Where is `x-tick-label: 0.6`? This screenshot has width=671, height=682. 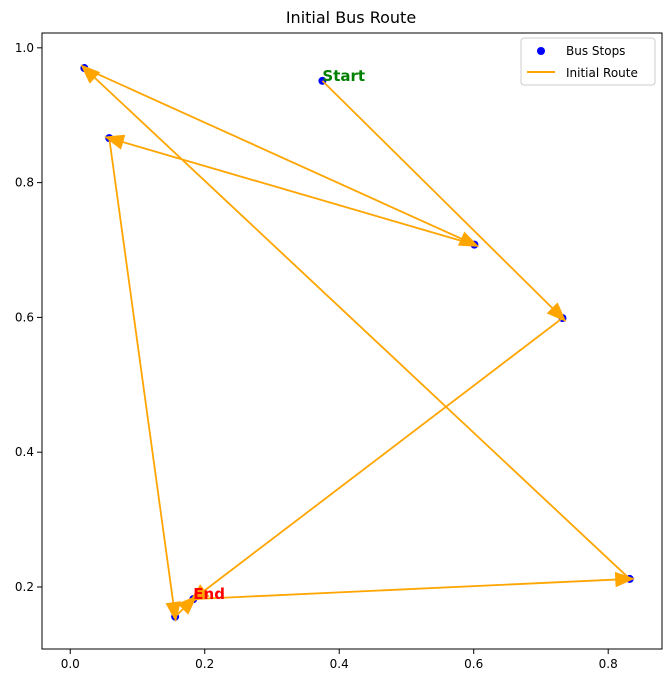 x-tick-label: 0.6 is located at coordinates (473, 664).